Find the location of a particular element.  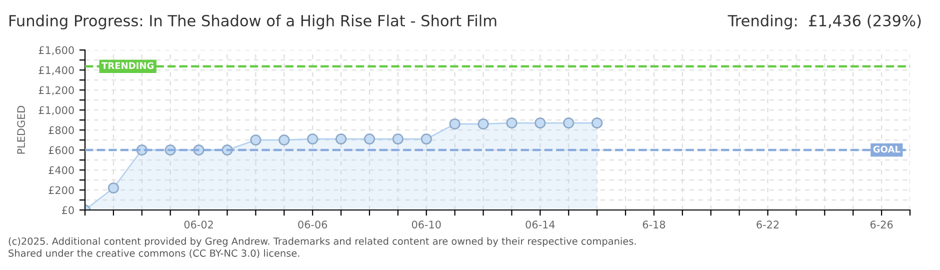

y-tick-label: £800 is located at coordinates (61, 130).